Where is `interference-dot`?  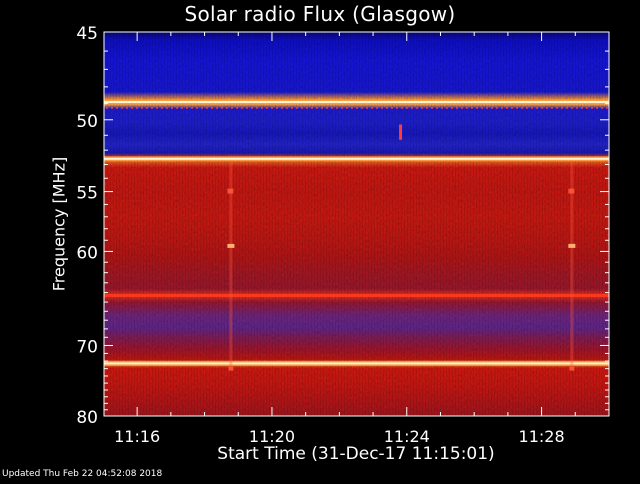 interference-dot is located at coordinates (231, 368).